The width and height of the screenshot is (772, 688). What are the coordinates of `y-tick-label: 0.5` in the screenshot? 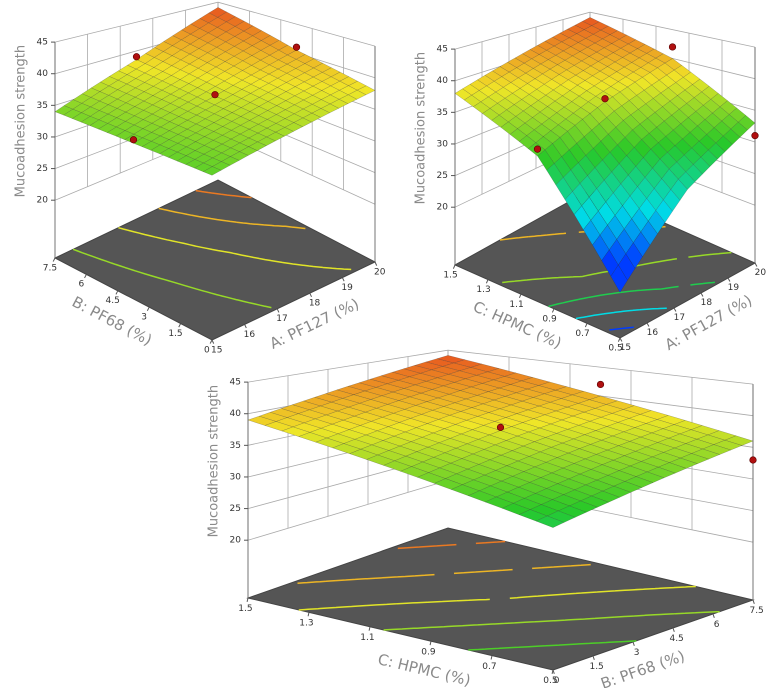 It's located at (615, 349).